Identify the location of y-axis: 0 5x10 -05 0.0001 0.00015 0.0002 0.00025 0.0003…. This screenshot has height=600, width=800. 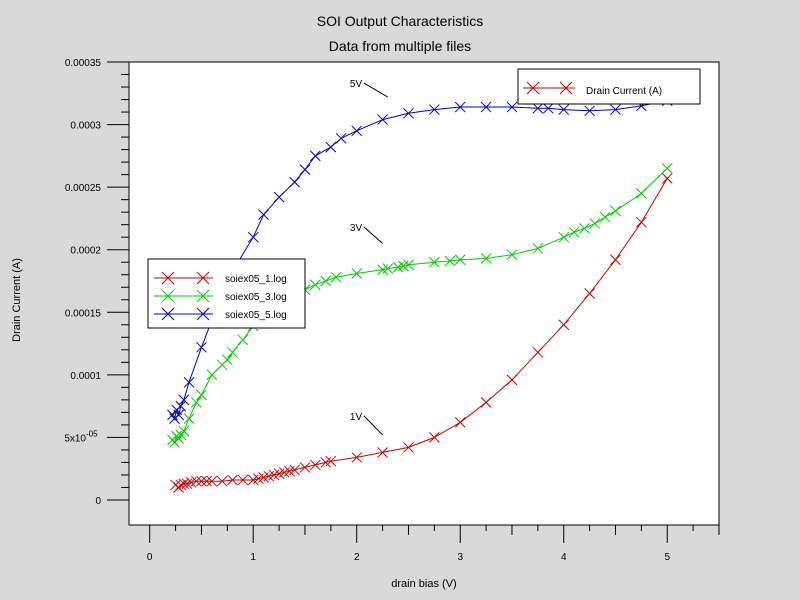
(96, 282).